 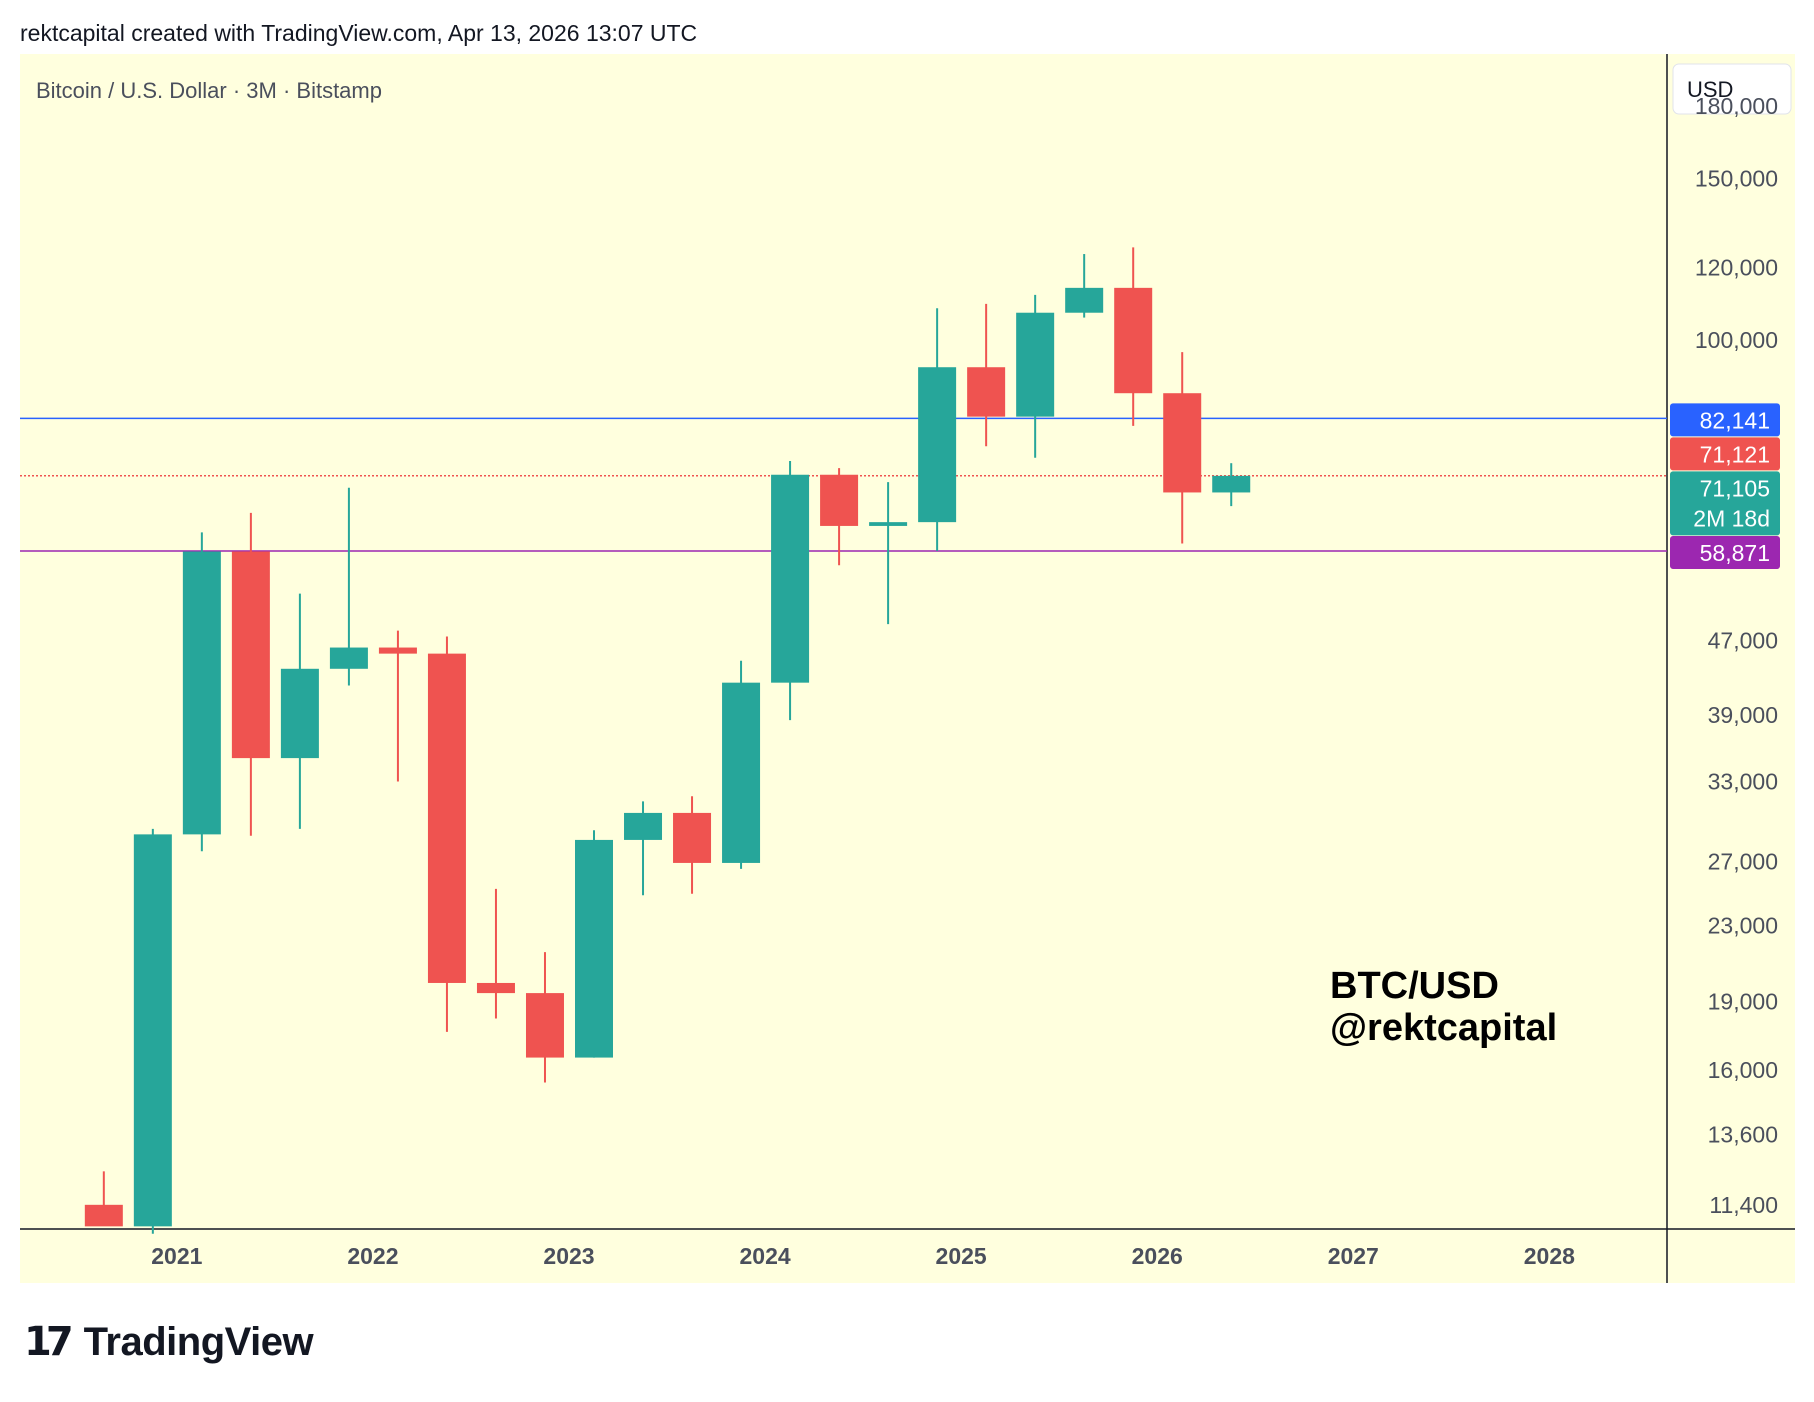 What do you see at coordinates (1743, 1001) in the screenshot?
I see `y-tick-label: 19,000` at bounding box center [1743, 1001].